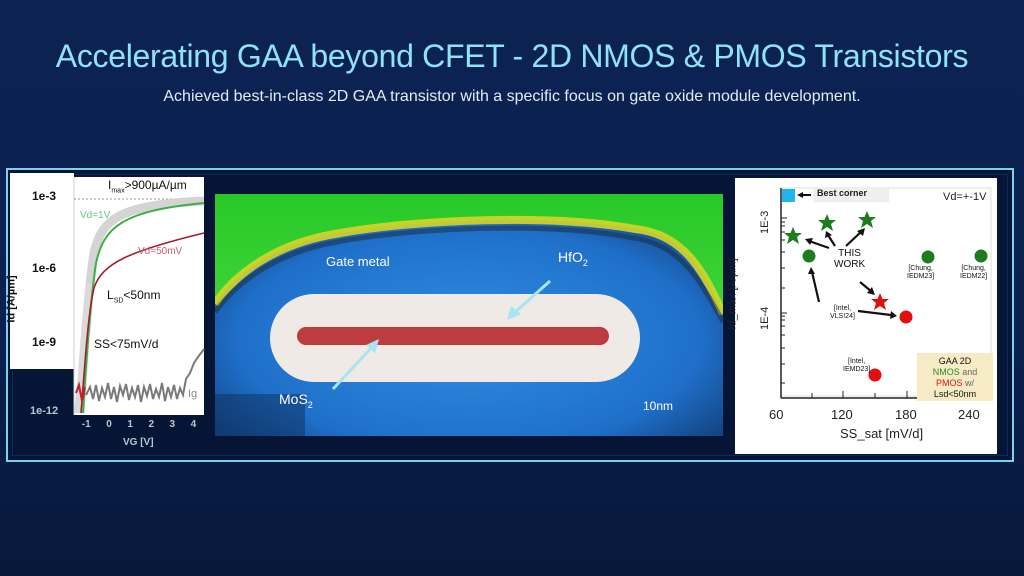  What do you see at coordinates (880, 301) in the screenshot?
I see `this-work-pmos-star` at bounding box center [880, 301].